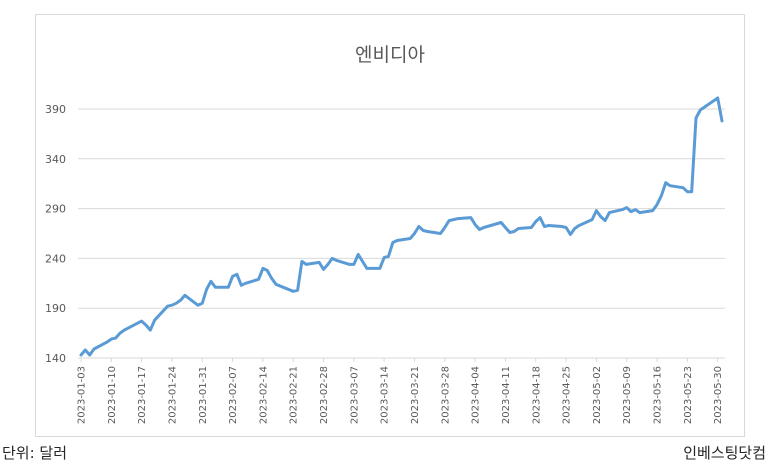 This screenshot has height=466, width=780. Describe the element at coordinates (233, 395) in the screenshot. I see `x-tick-label: 2023-02-07` at that location.